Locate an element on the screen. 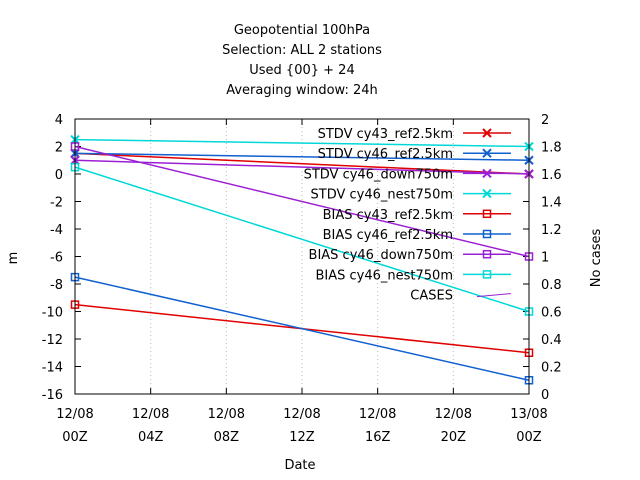 The height and width of the screenshot is (480, 640). x-tick-label-time: 16Z is located at coordinates (378, 437).